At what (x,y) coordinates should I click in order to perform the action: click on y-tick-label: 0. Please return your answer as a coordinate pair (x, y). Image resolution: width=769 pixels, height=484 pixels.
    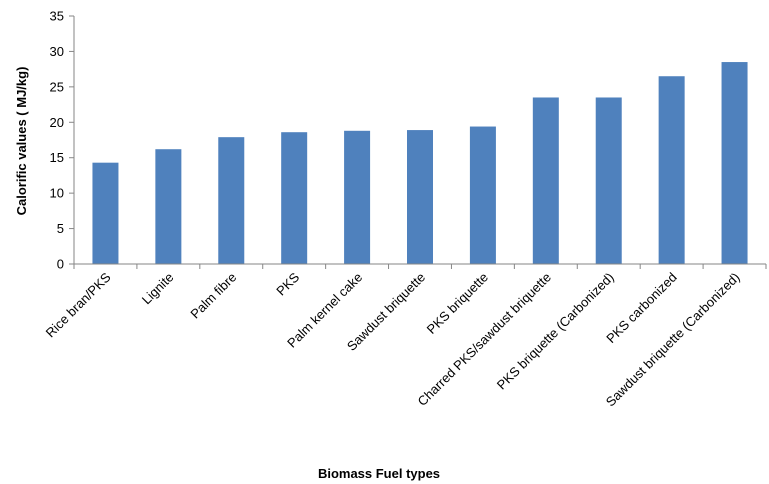
    Looking at the image, I should click on (60, 264).